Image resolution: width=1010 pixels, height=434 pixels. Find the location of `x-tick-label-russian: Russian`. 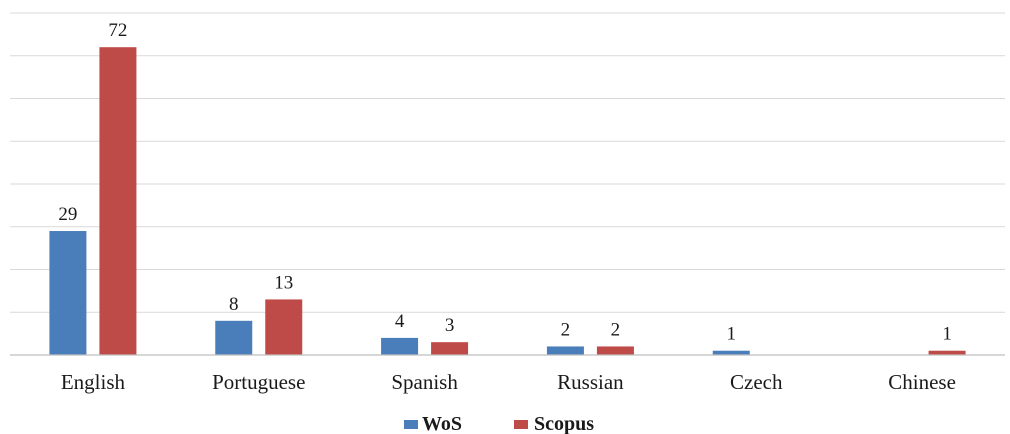

x-tick-label-russian: Russian is located at coordinates (590, 382).